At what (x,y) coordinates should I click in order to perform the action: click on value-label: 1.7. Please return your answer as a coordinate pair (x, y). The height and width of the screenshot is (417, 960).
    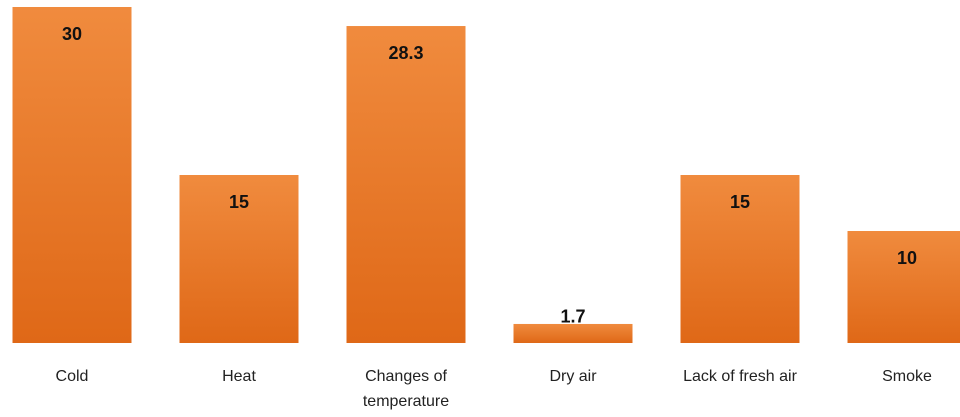
    Looking at the image, I should click on (572, 317).